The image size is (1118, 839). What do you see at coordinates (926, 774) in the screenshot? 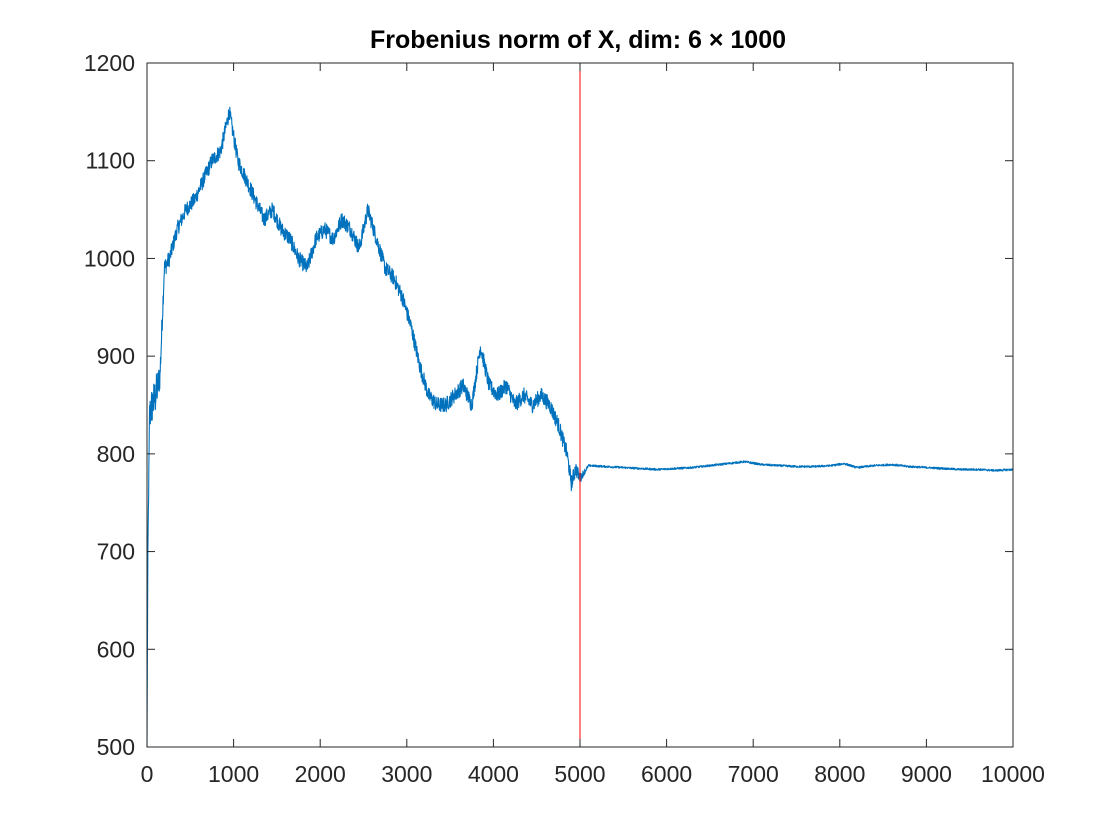
I see `x-tick-label: 9000` at bounding box center [926, 774].